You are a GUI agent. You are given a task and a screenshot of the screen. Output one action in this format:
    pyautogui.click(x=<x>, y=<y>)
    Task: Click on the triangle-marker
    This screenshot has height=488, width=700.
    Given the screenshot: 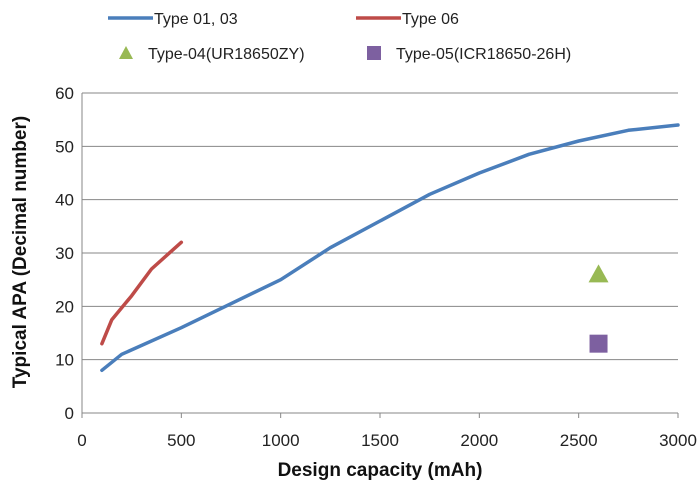 What is the action you would take?
    pyautogui.click(x=598, y=273)
    